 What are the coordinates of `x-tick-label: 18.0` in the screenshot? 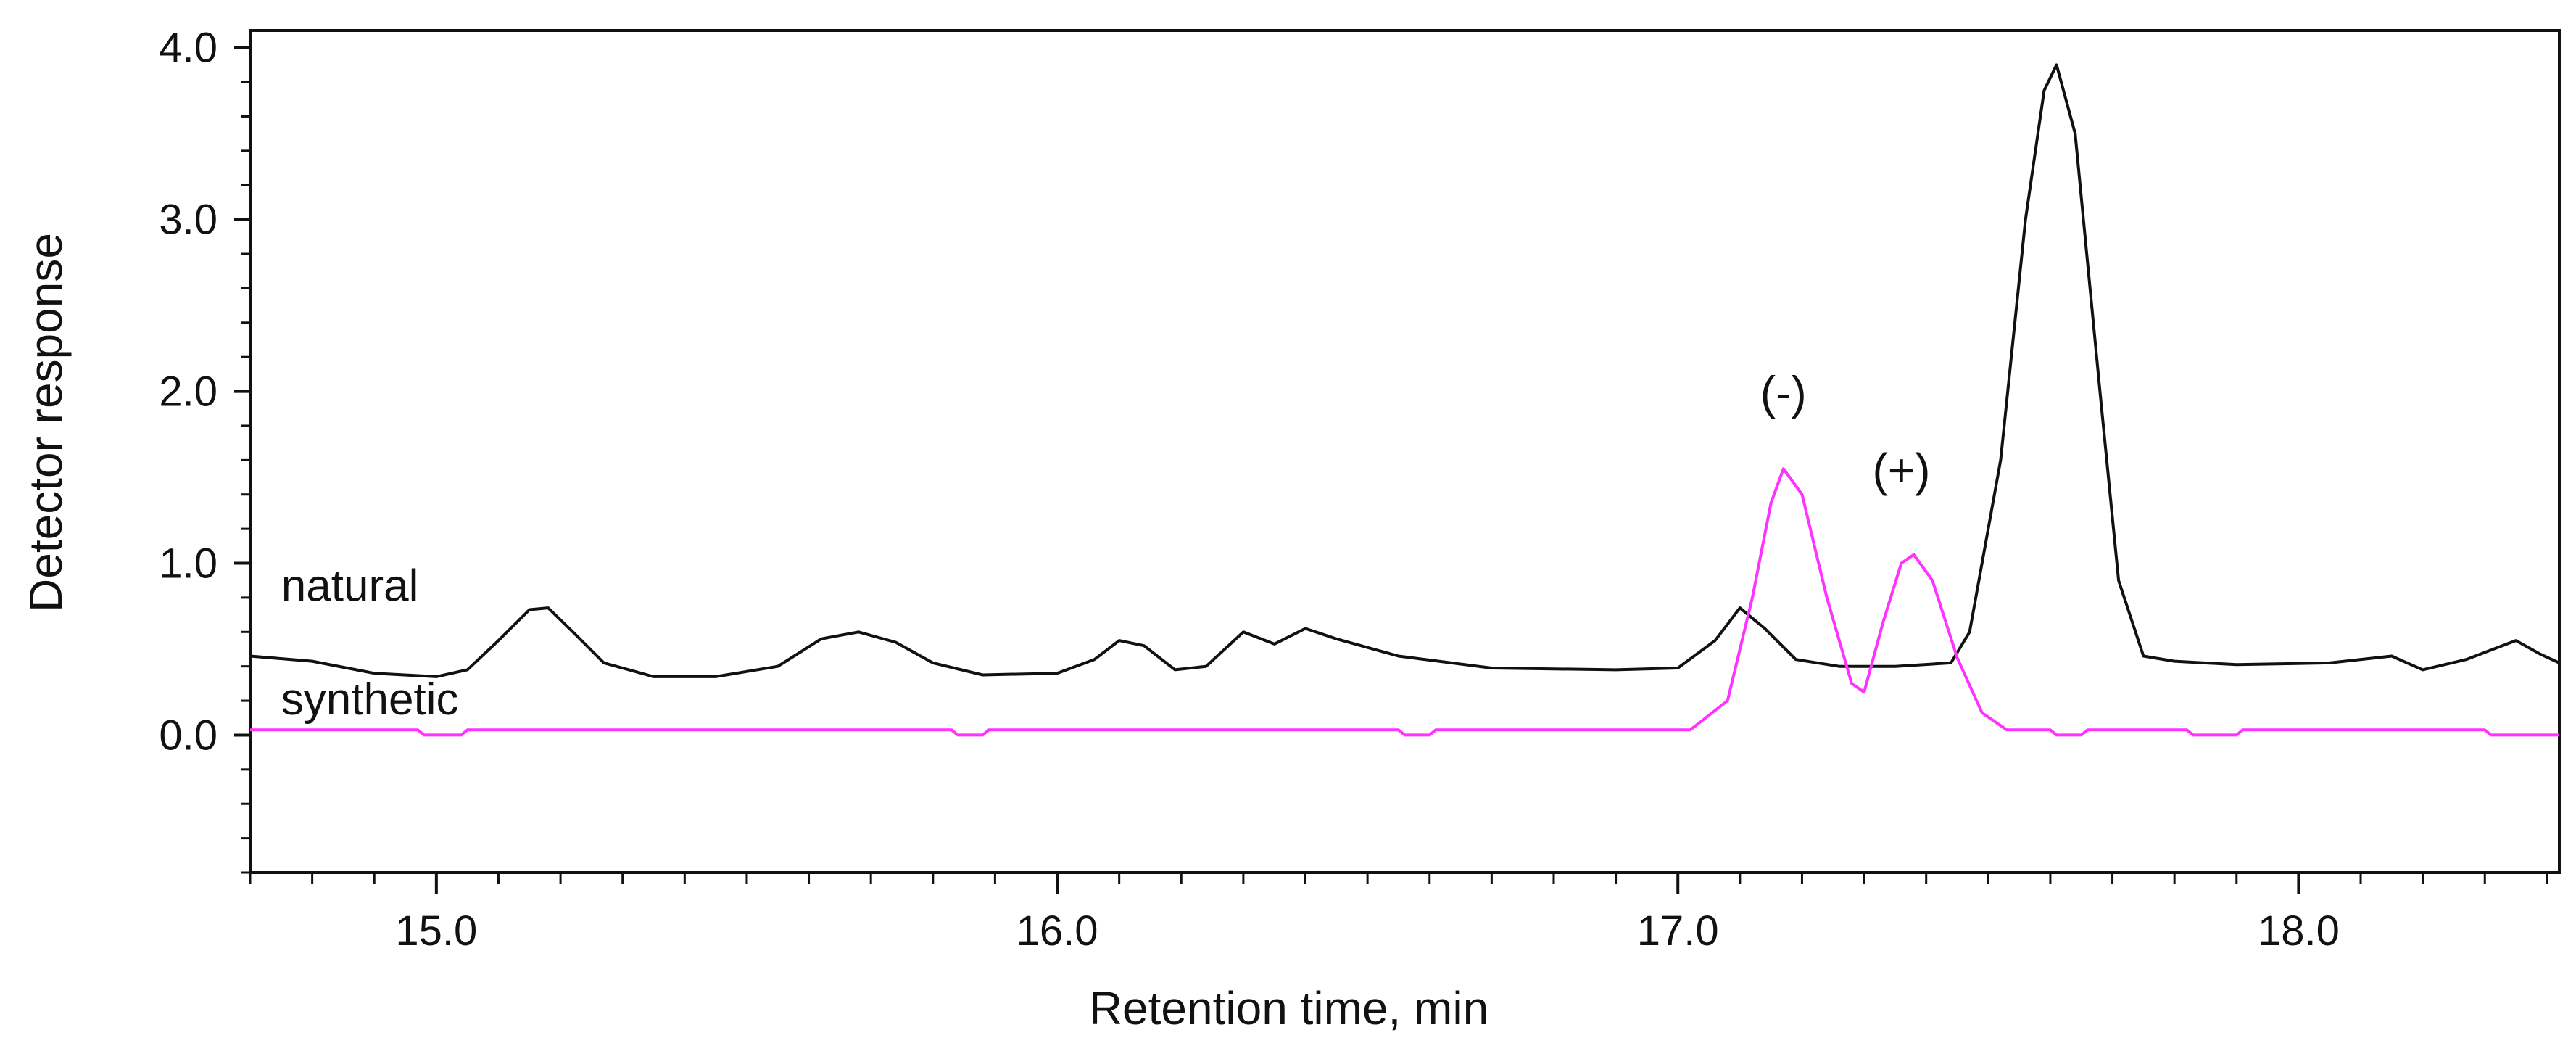 It's located at (2299, 931).